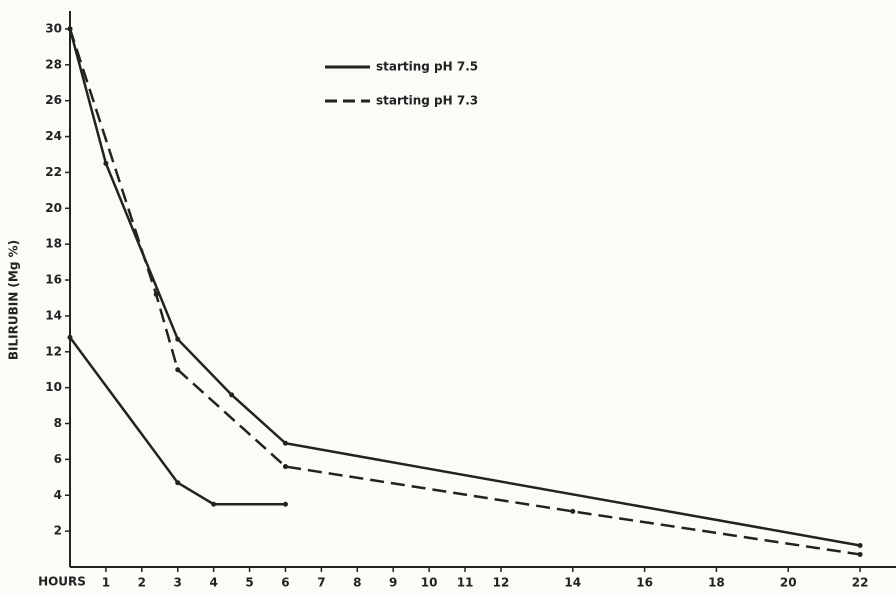 The width and height of the screenshot is (896, 596). What do you see at coordinates (427, 101) in the screenshot?
I see `legend-label: starting pH 7.3` at bounding box center [427, 101].